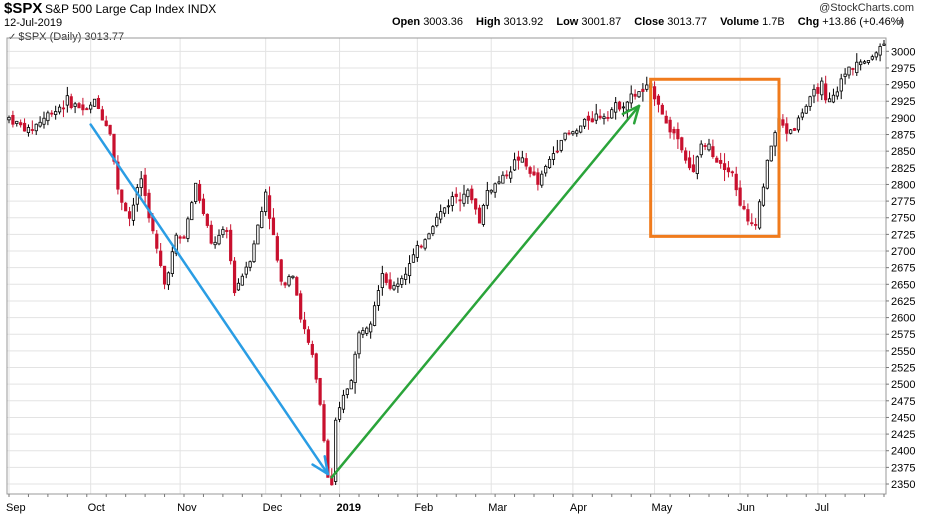 The width and height of the screenshot is (930, 518). I want to click on index-name-text: S&P 500 Large Cap Index, so click(115, 9).